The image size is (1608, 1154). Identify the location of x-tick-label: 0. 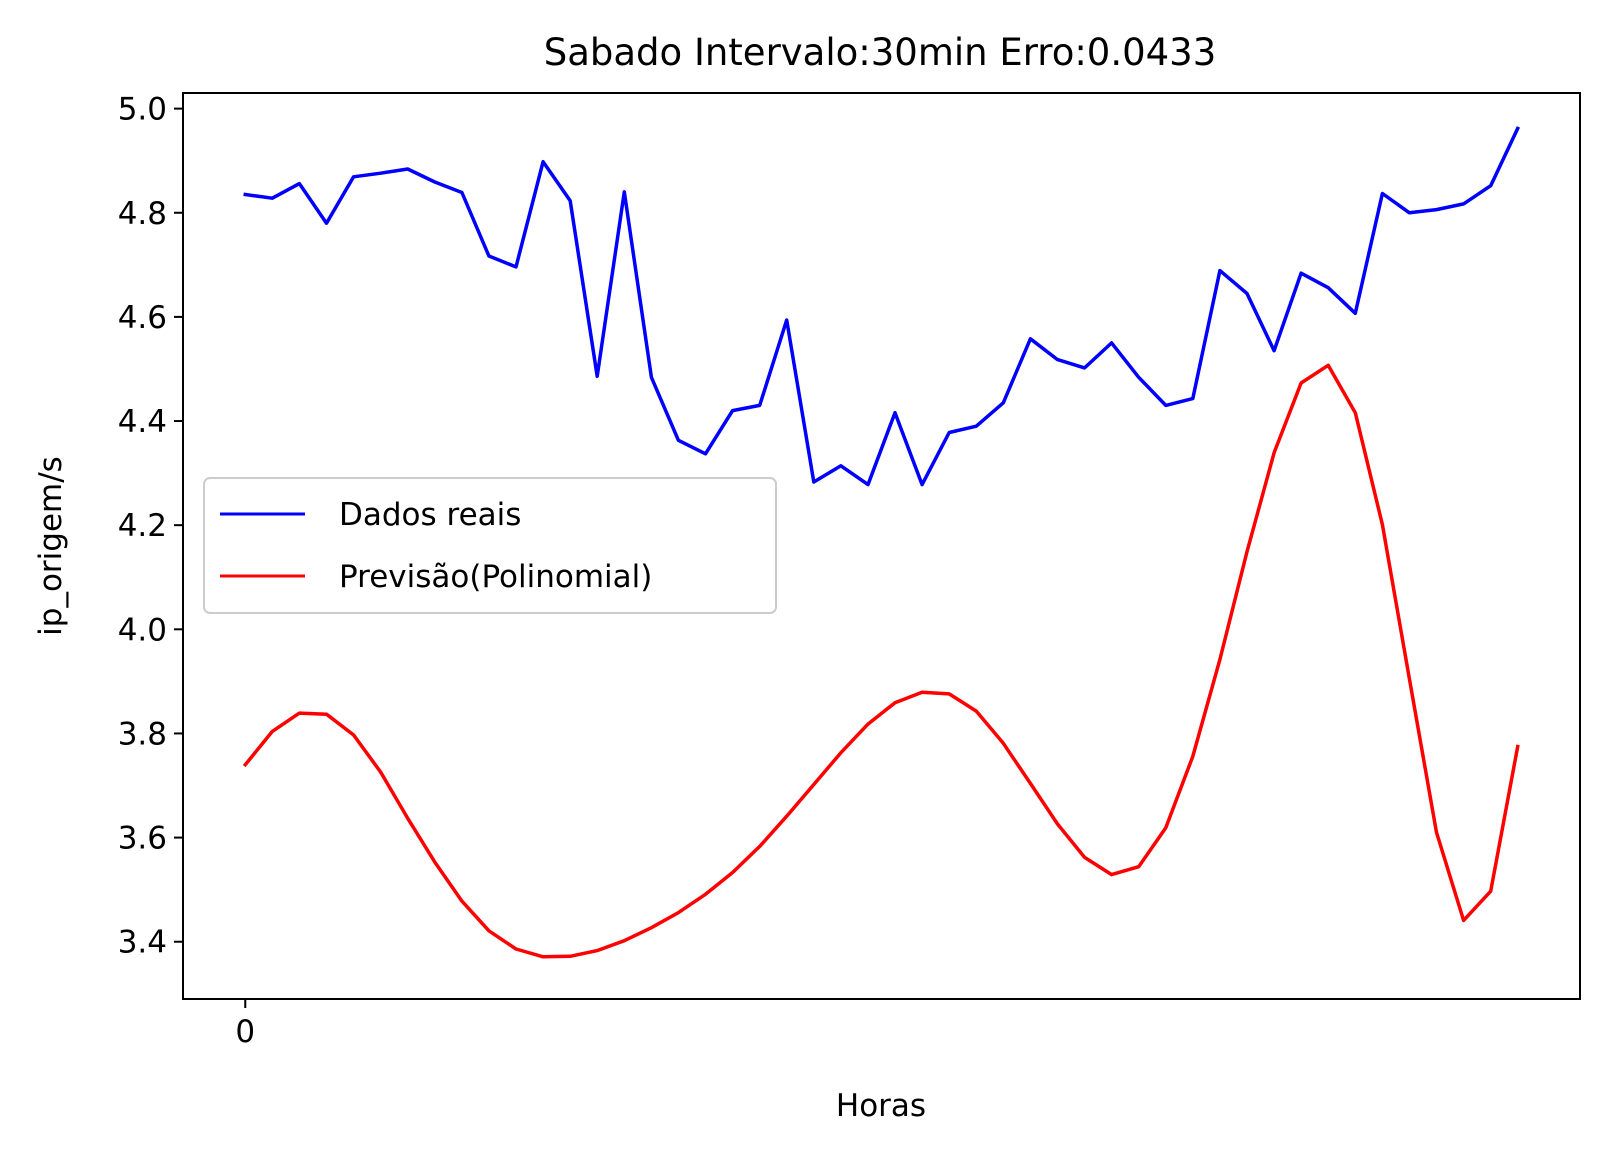
(245, 1032).